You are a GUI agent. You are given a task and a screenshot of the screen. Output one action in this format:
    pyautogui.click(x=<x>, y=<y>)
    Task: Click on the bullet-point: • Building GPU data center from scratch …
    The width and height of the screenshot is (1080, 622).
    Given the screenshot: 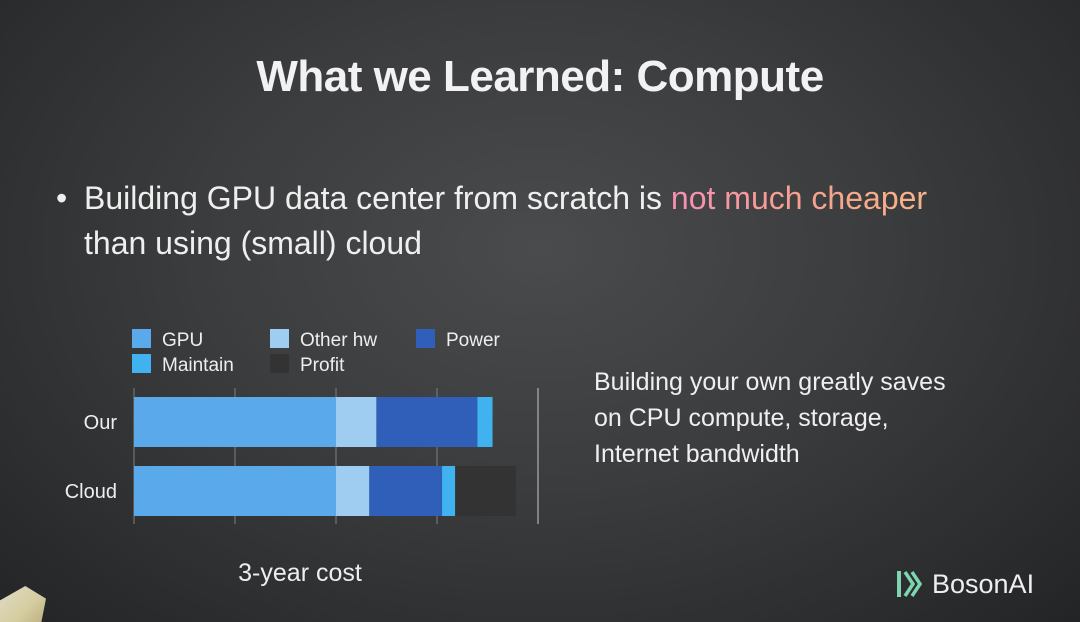 What is the action you would take?
    pyautogui.click(x=546, y=221)
    